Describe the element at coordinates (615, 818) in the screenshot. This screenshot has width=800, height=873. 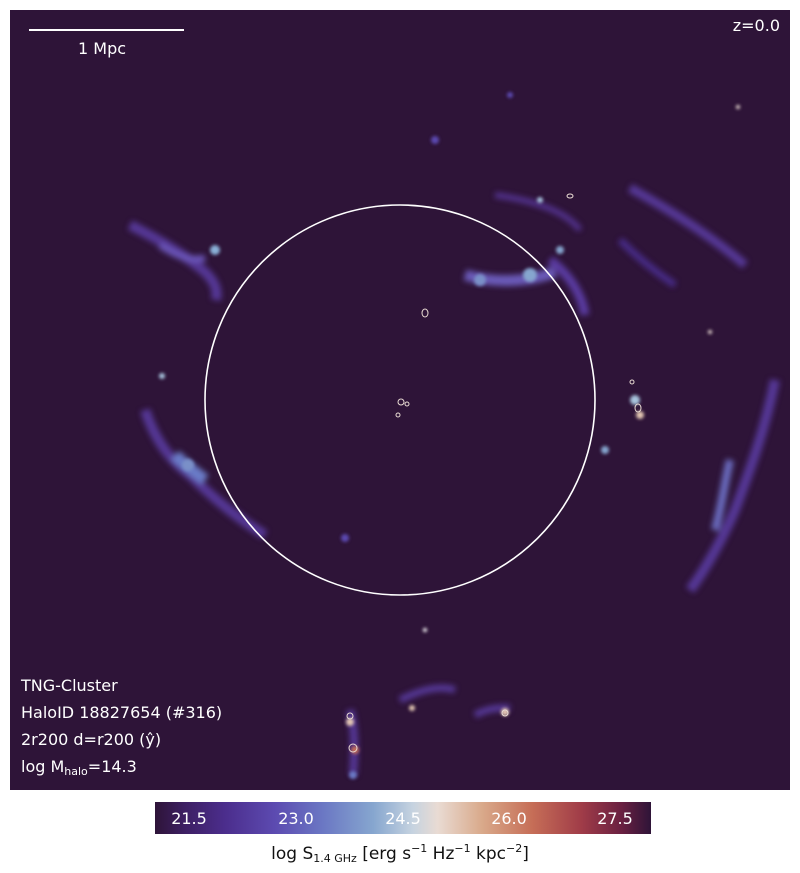
I see `colorbar-tick: 27.5` at that location.